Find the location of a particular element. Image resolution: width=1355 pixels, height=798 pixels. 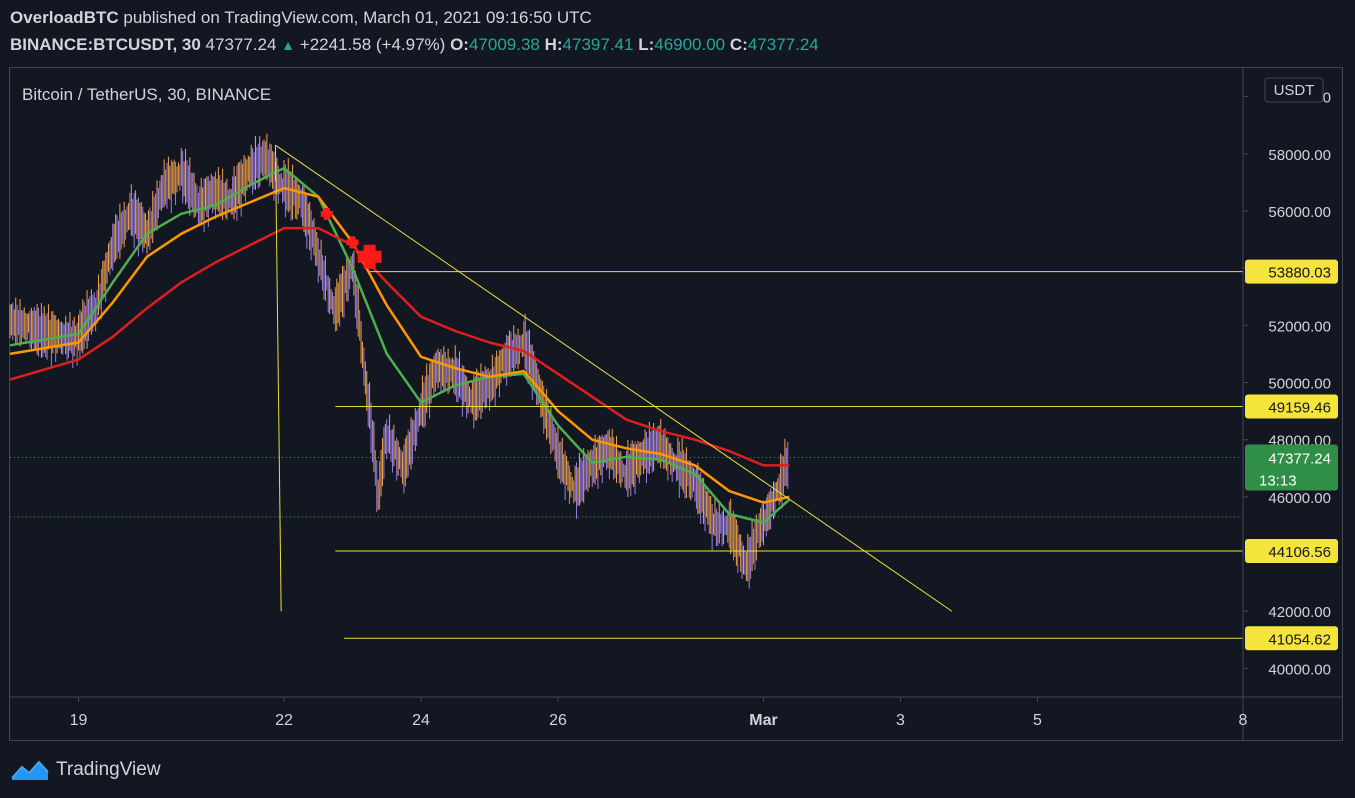

time-tick-label: 3 is located at coordinates (900, 720).